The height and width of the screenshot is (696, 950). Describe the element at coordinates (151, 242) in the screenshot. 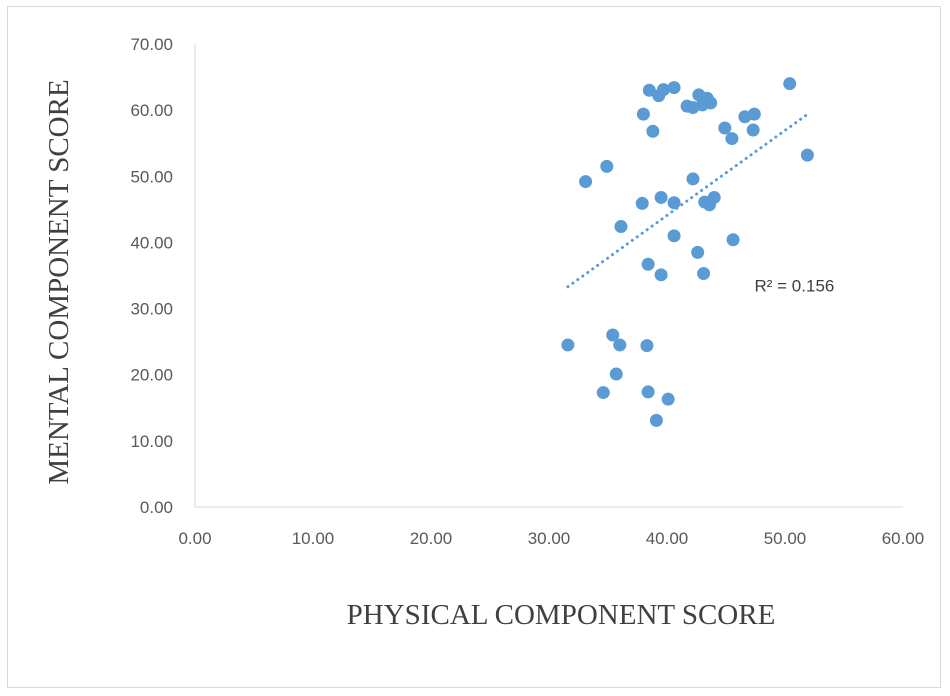

I see `y-tick-label: 40.00` at that location.